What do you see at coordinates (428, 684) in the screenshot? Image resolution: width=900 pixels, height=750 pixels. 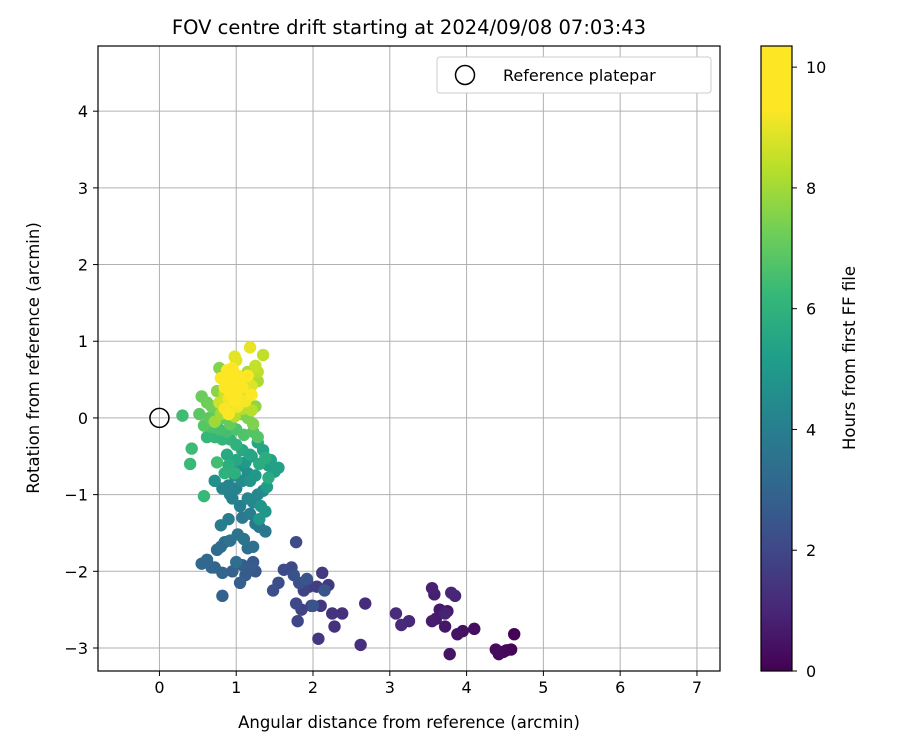 I see `x-axis-ticks: 0 1 2 3 4 5 6 7` at bounding box center [428, 684].